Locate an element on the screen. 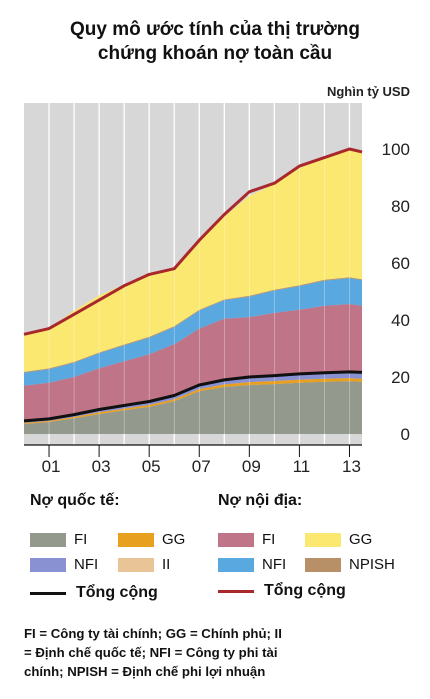 This screenshot has width=430, height=699. legend-item-intl-ii: II is located at coordinates (144, 564).